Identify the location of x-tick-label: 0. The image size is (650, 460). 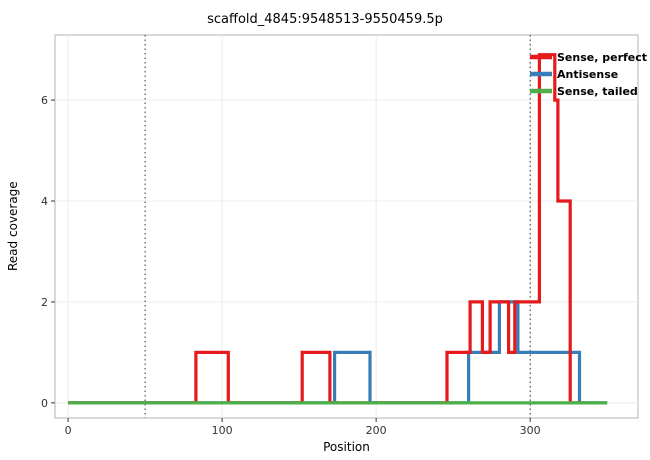
(68, 430).